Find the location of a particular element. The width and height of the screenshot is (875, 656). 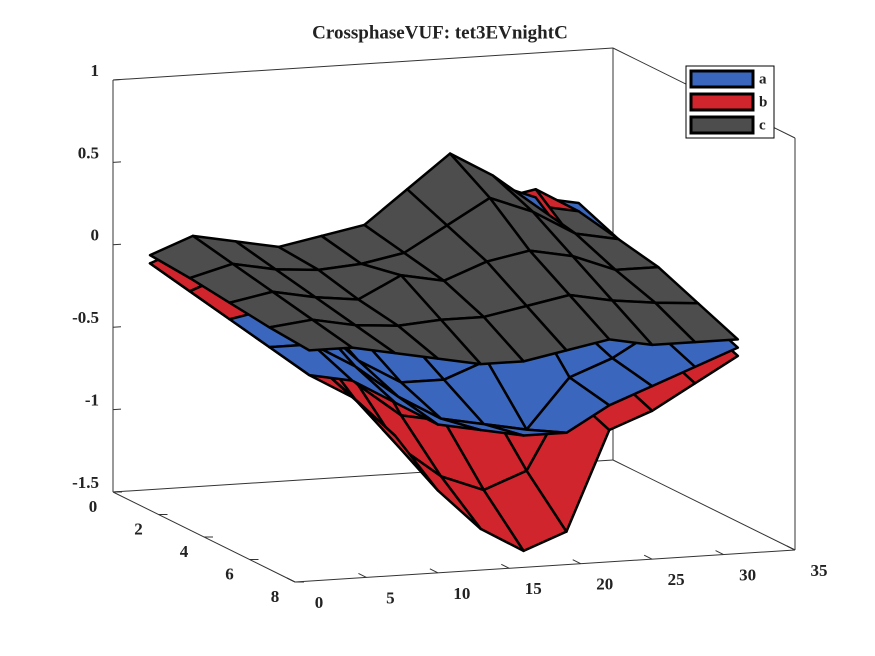

legend: a b c is located at coordinates (730, 102).